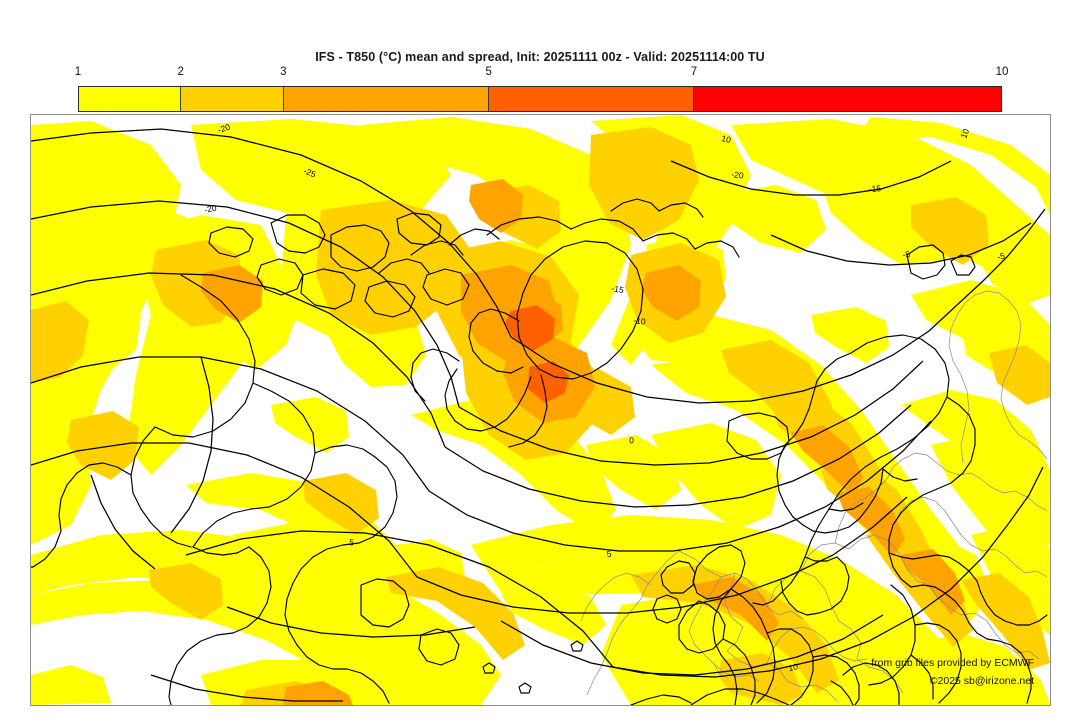 This screenshot has width=1080, height=718. What do you see at coordinates (78, 72) in the screenshot?
I see `colorbar-tick-1: 1` at bounding box center [78, 72].